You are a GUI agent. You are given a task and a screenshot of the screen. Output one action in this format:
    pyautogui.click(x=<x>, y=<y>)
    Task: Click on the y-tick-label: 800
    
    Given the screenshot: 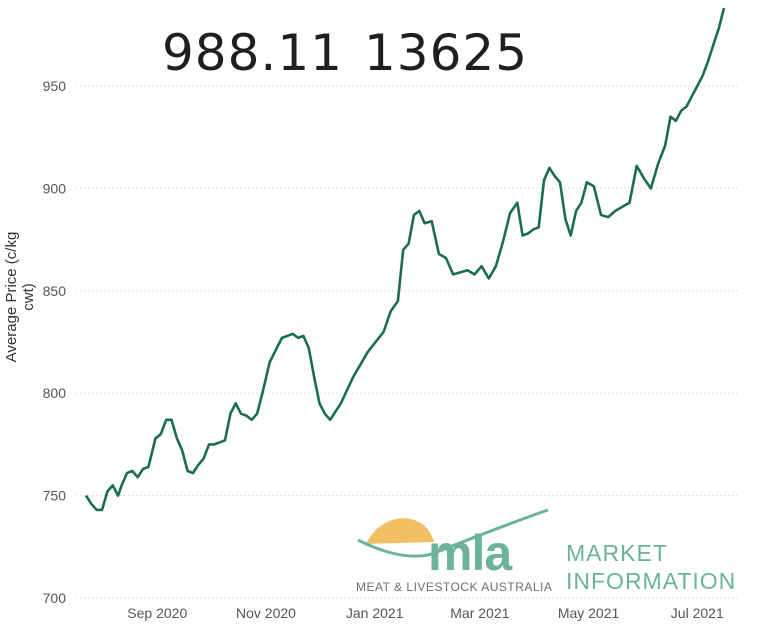 What is the action you would take?
    pyautogui.click(x=55, y=393)
    